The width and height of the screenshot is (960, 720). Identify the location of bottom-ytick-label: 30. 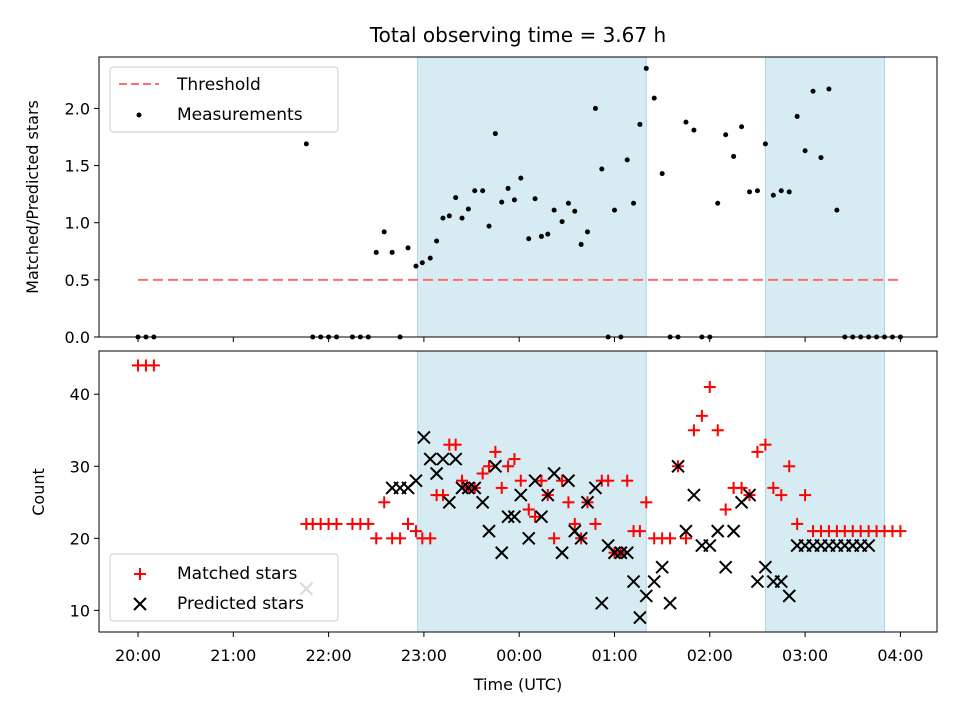
(80, 466).